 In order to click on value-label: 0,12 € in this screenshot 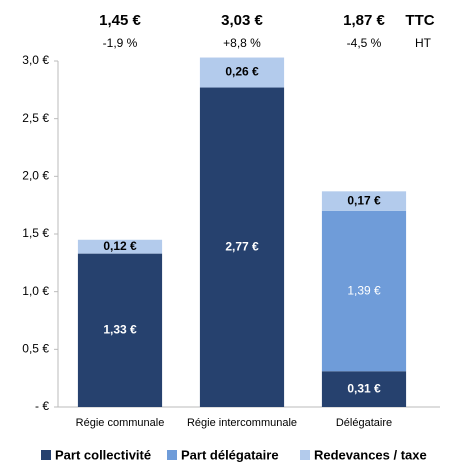, I will do `click(120, 246)`.